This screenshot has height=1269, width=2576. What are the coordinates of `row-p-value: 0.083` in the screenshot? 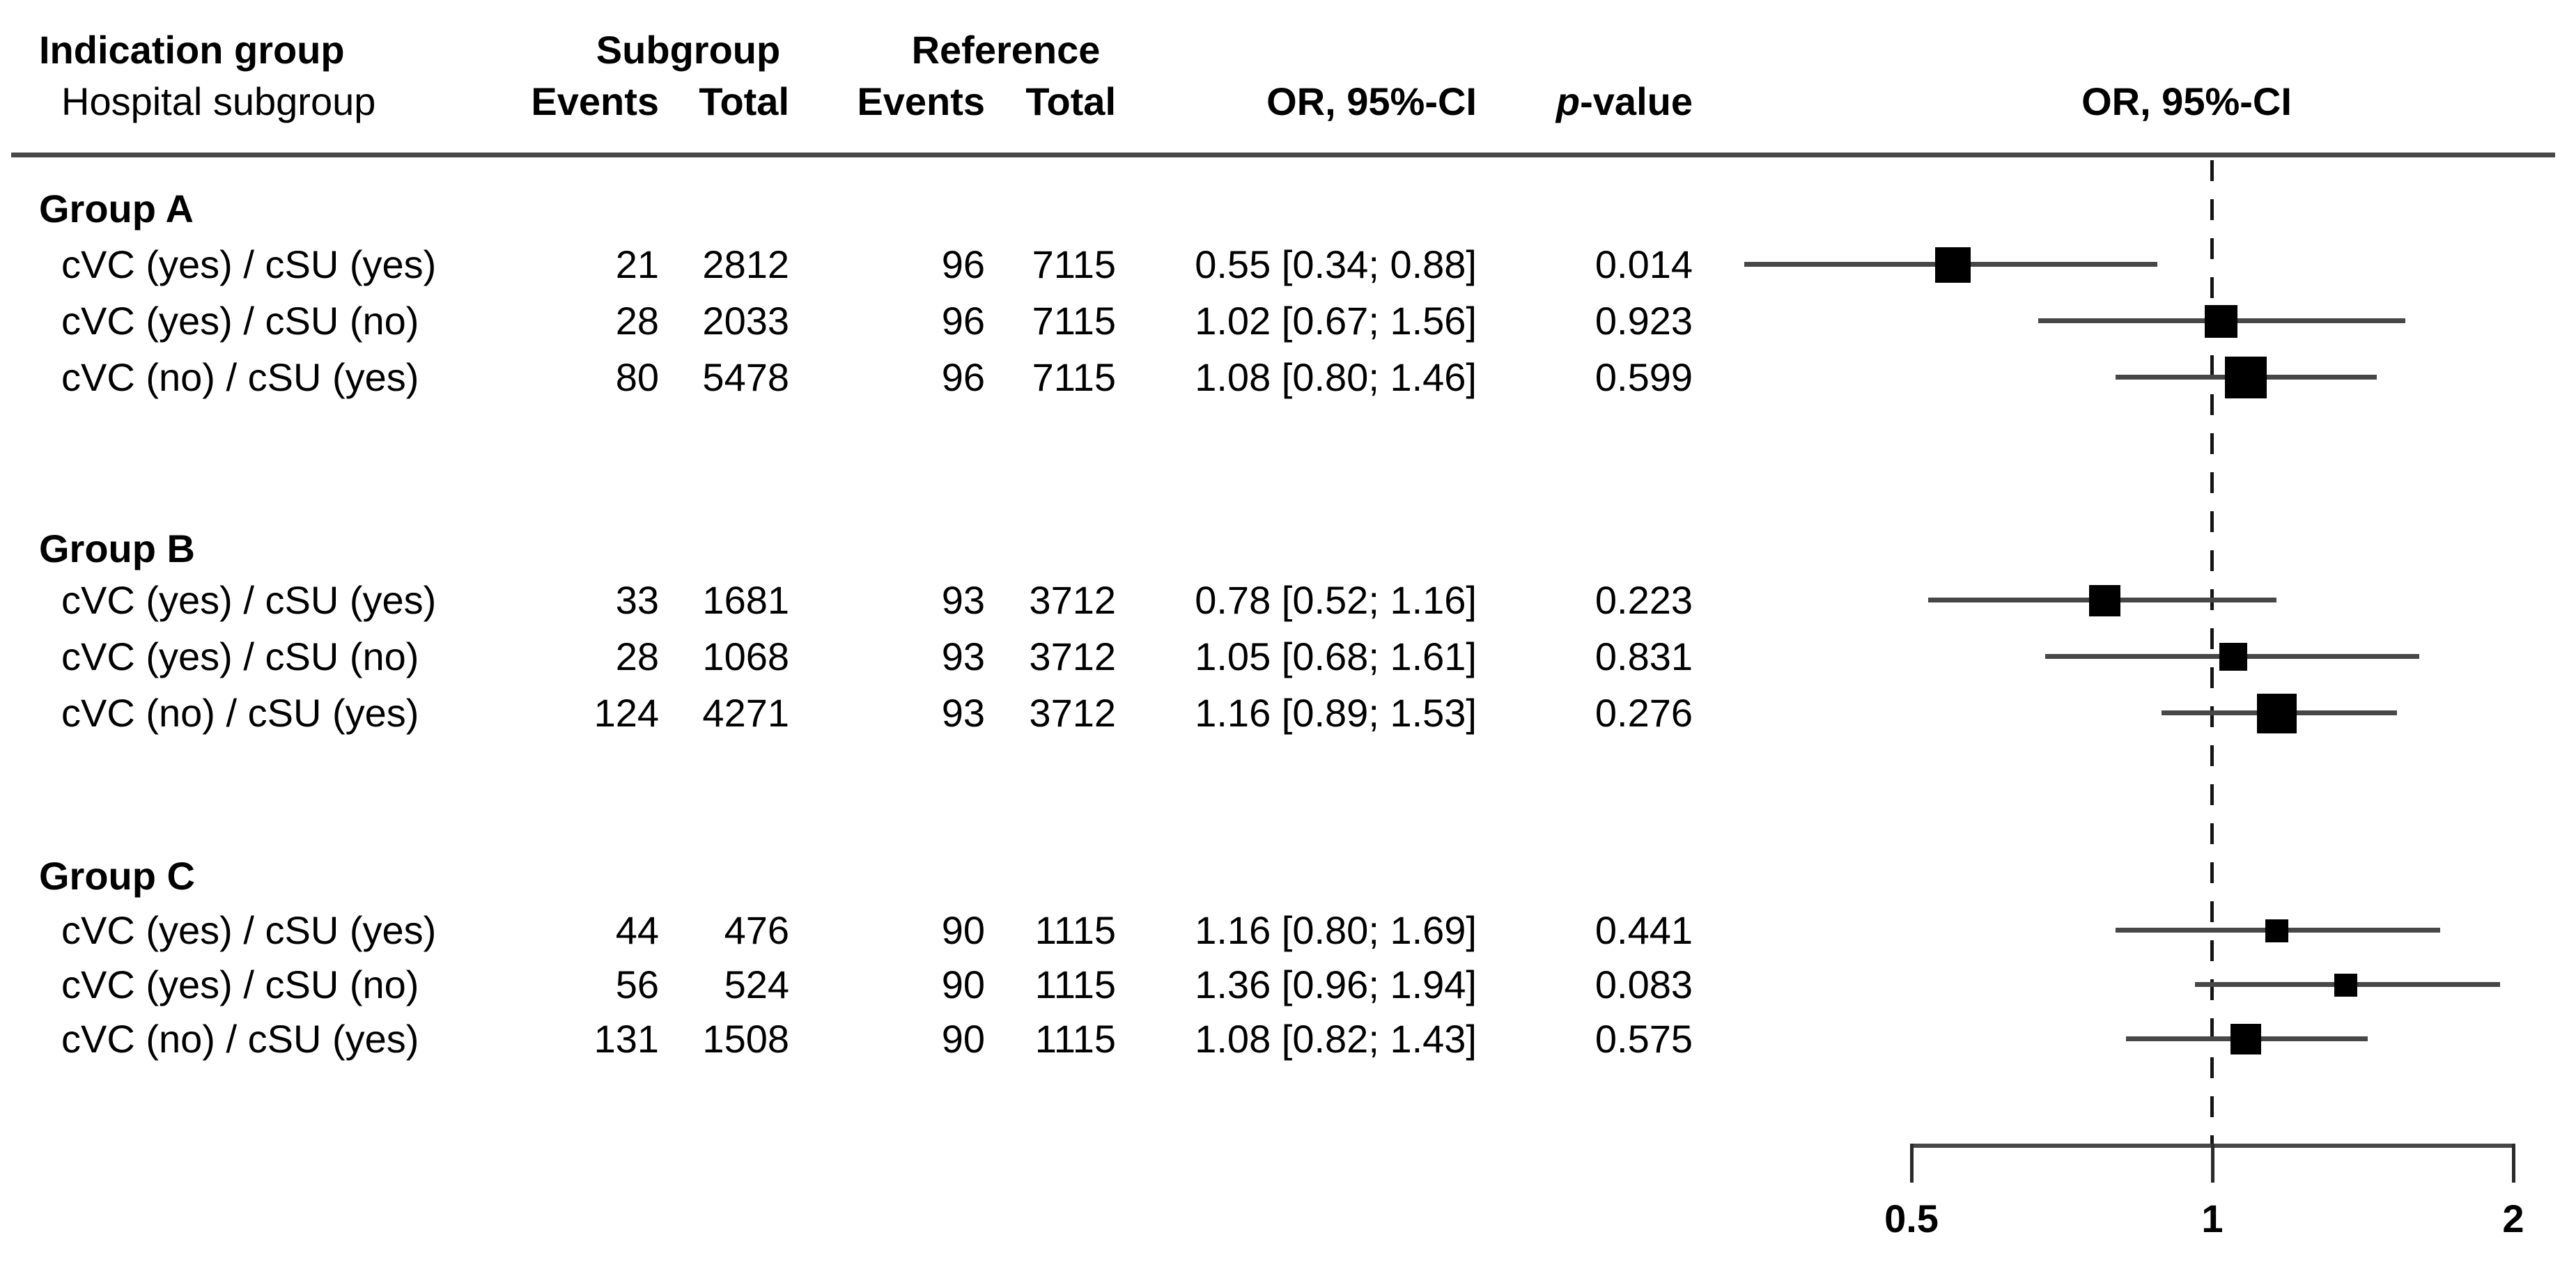 It's located at (1644, 985).